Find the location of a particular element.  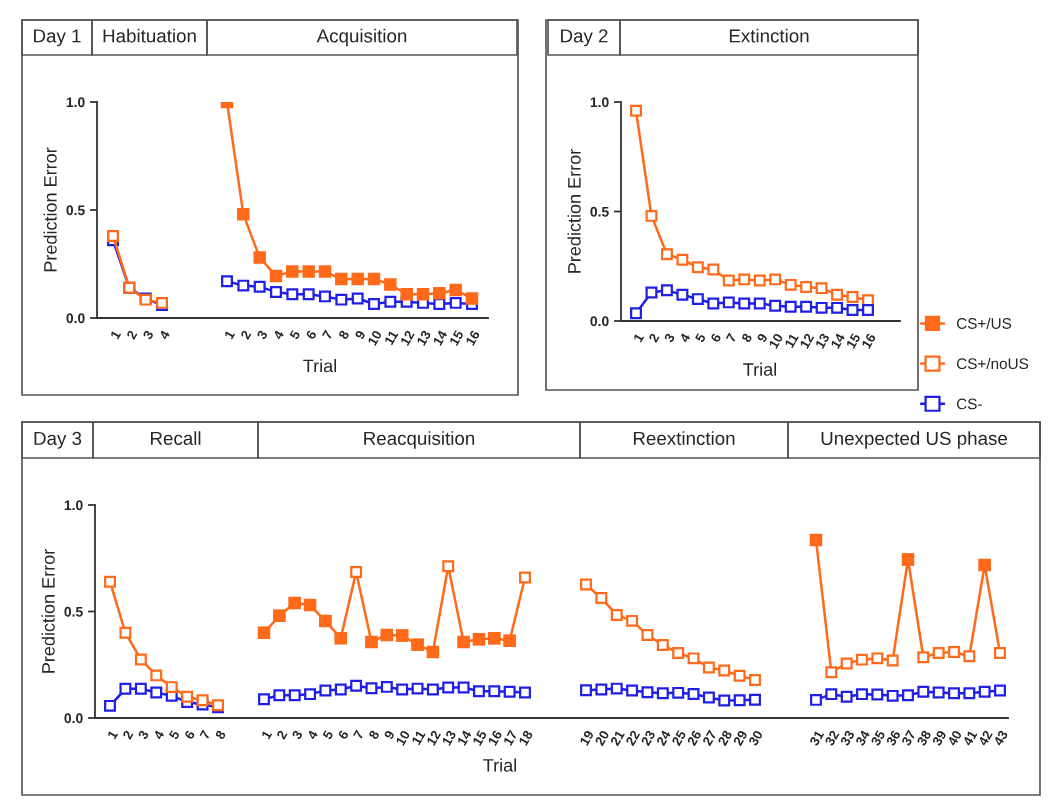

x-axis-title: Trial is located at coordinates (500, 765).